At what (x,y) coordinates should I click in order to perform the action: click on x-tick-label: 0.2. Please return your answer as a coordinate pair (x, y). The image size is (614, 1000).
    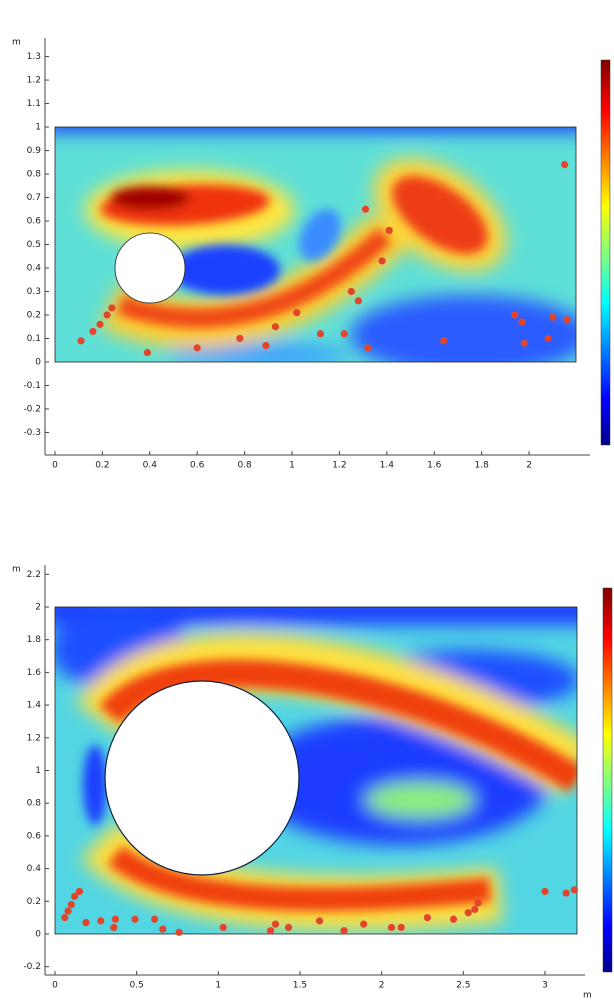
    Looking at the image, I should click on (102, 466).